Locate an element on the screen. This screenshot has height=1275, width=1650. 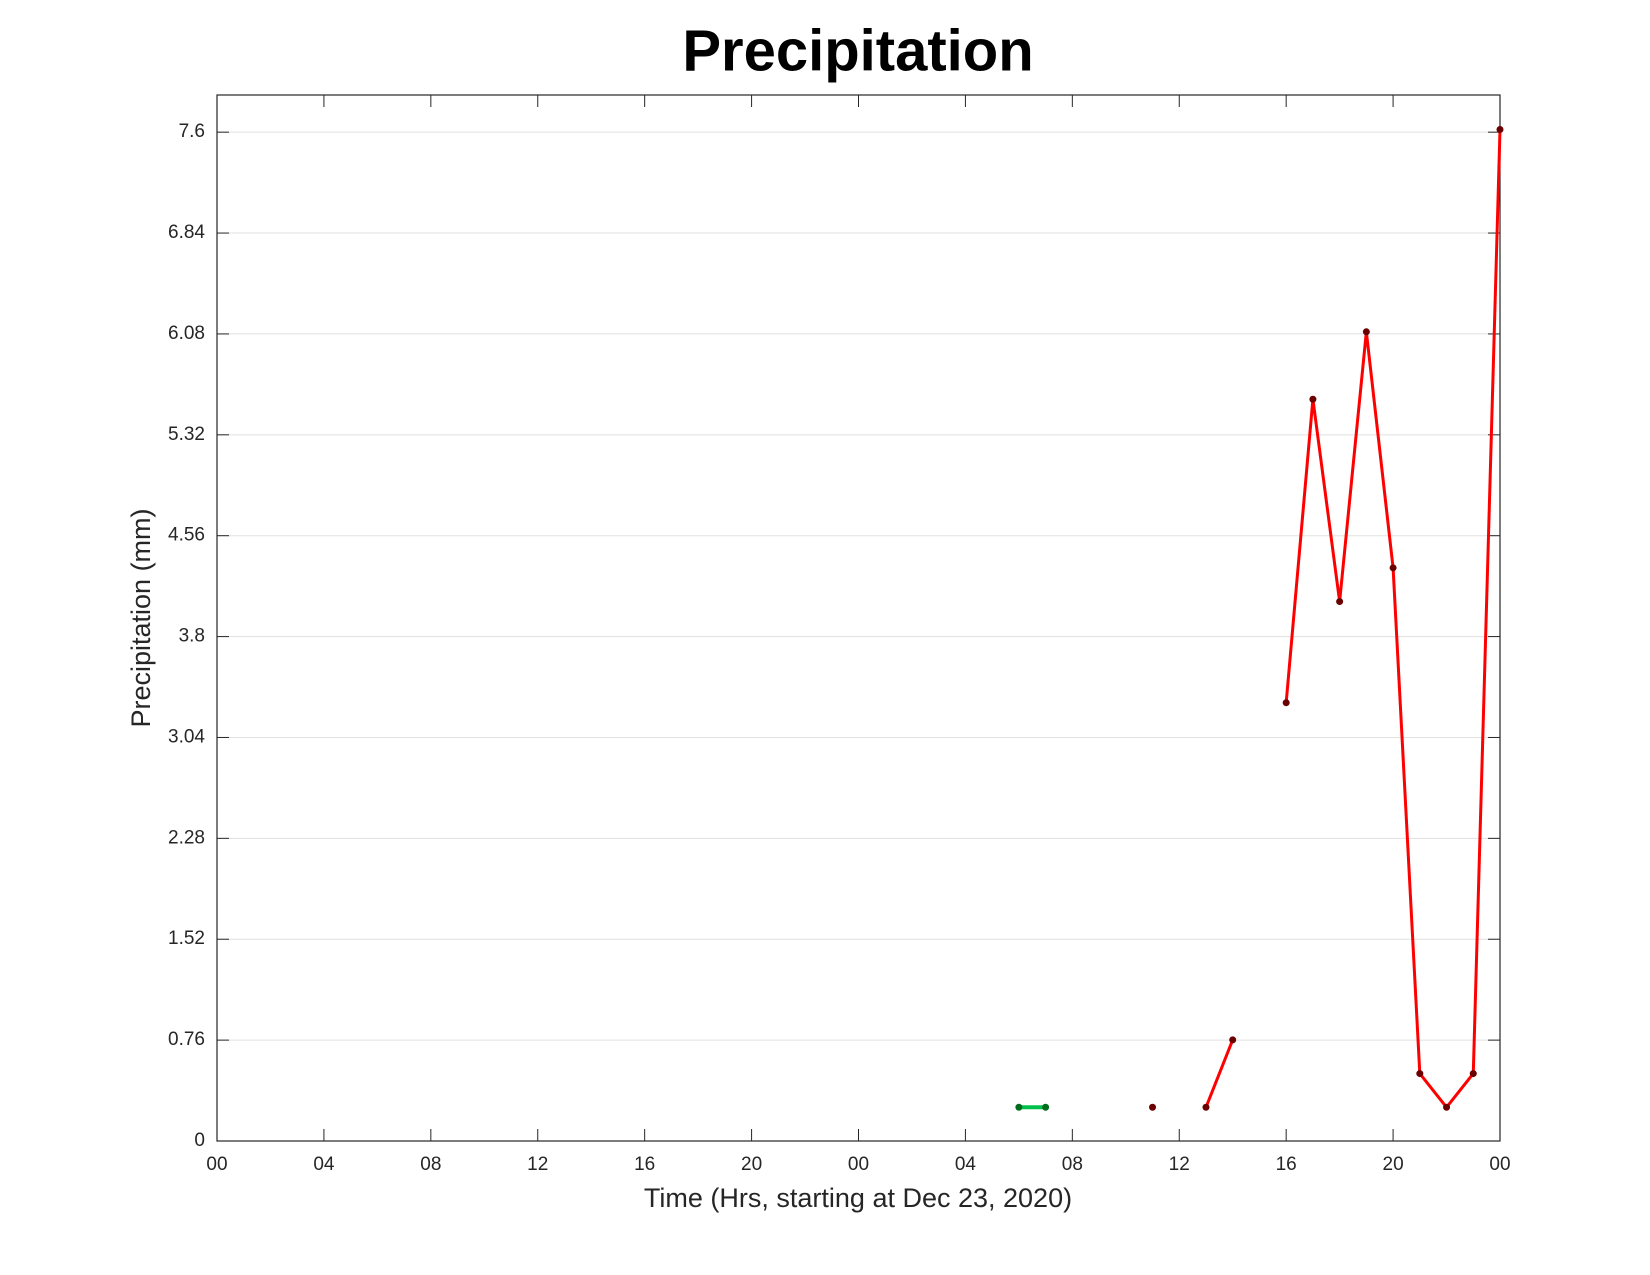
y-tick-label: 6.08 is located at coordinates (186, 333).